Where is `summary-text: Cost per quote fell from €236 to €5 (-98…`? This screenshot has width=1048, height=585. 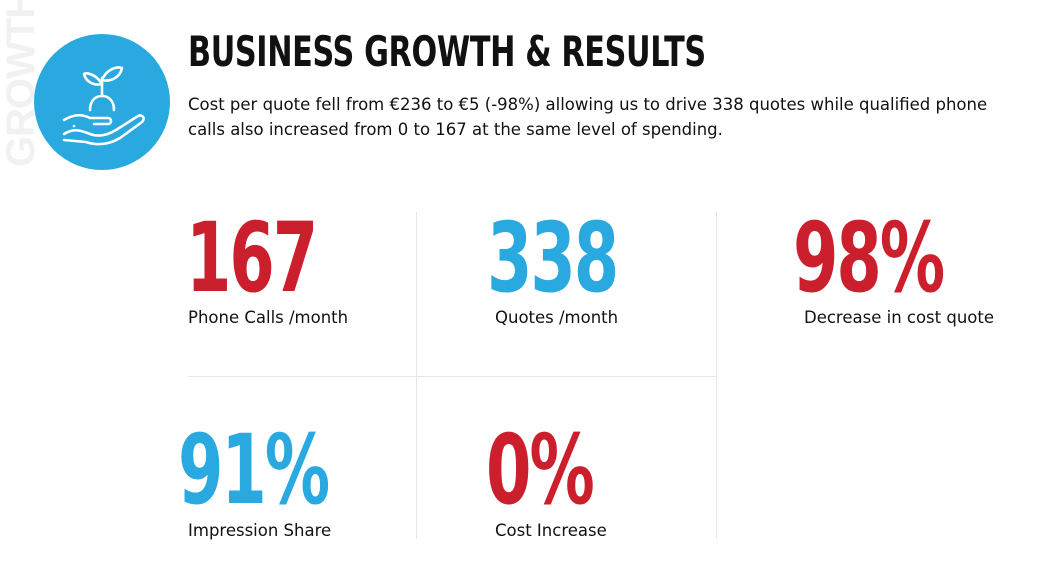
summary-text: Cost per quote fell from €236 to €5 (-98… is located at coordinates (588, 117).